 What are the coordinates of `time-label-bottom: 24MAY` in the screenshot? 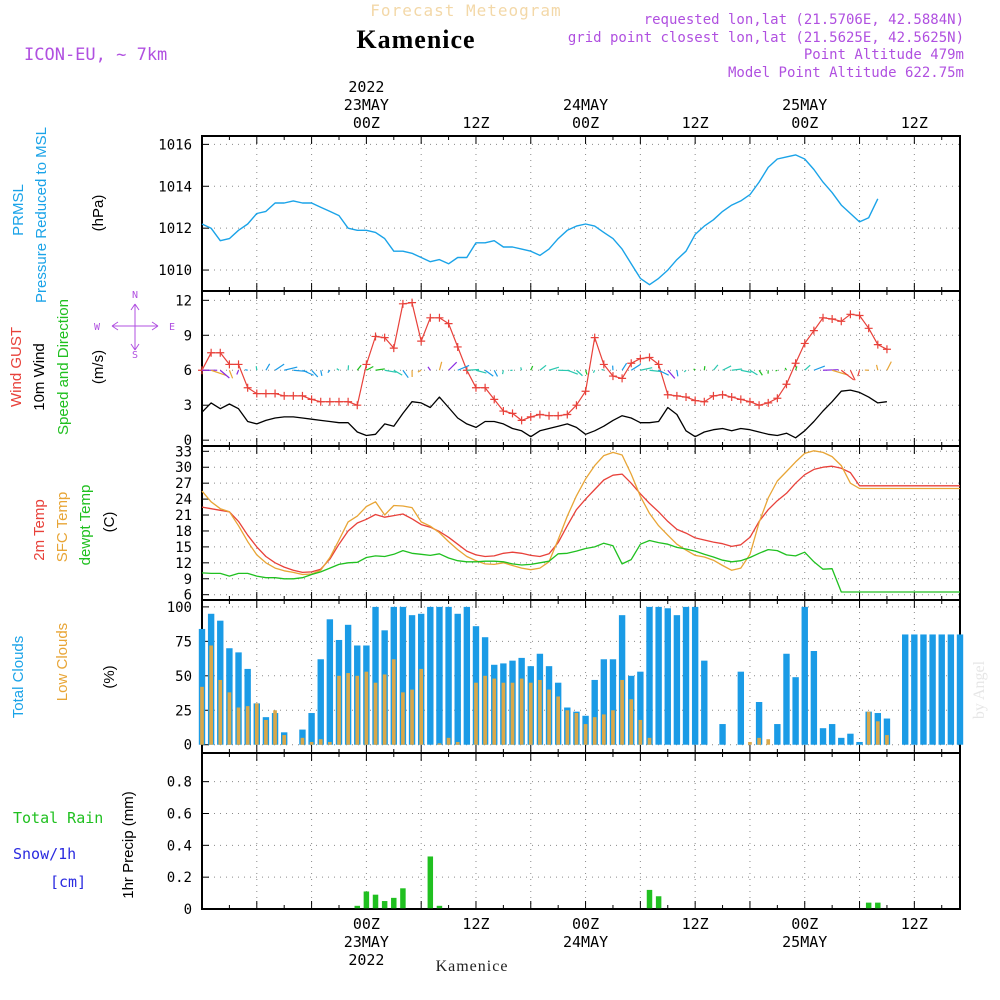 It's located at (585, 942).